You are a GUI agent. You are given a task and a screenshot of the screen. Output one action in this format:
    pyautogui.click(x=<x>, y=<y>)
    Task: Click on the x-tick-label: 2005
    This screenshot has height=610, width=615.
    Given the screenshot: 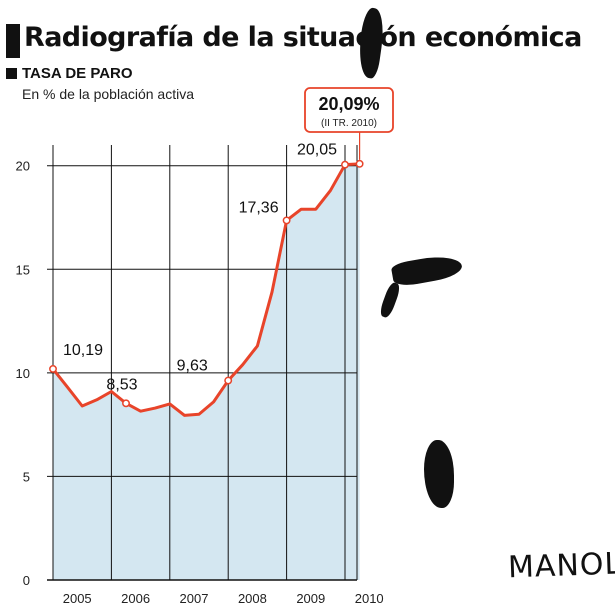 What is the action you would take?
    pyautogui.click(x=77, y=598)
    